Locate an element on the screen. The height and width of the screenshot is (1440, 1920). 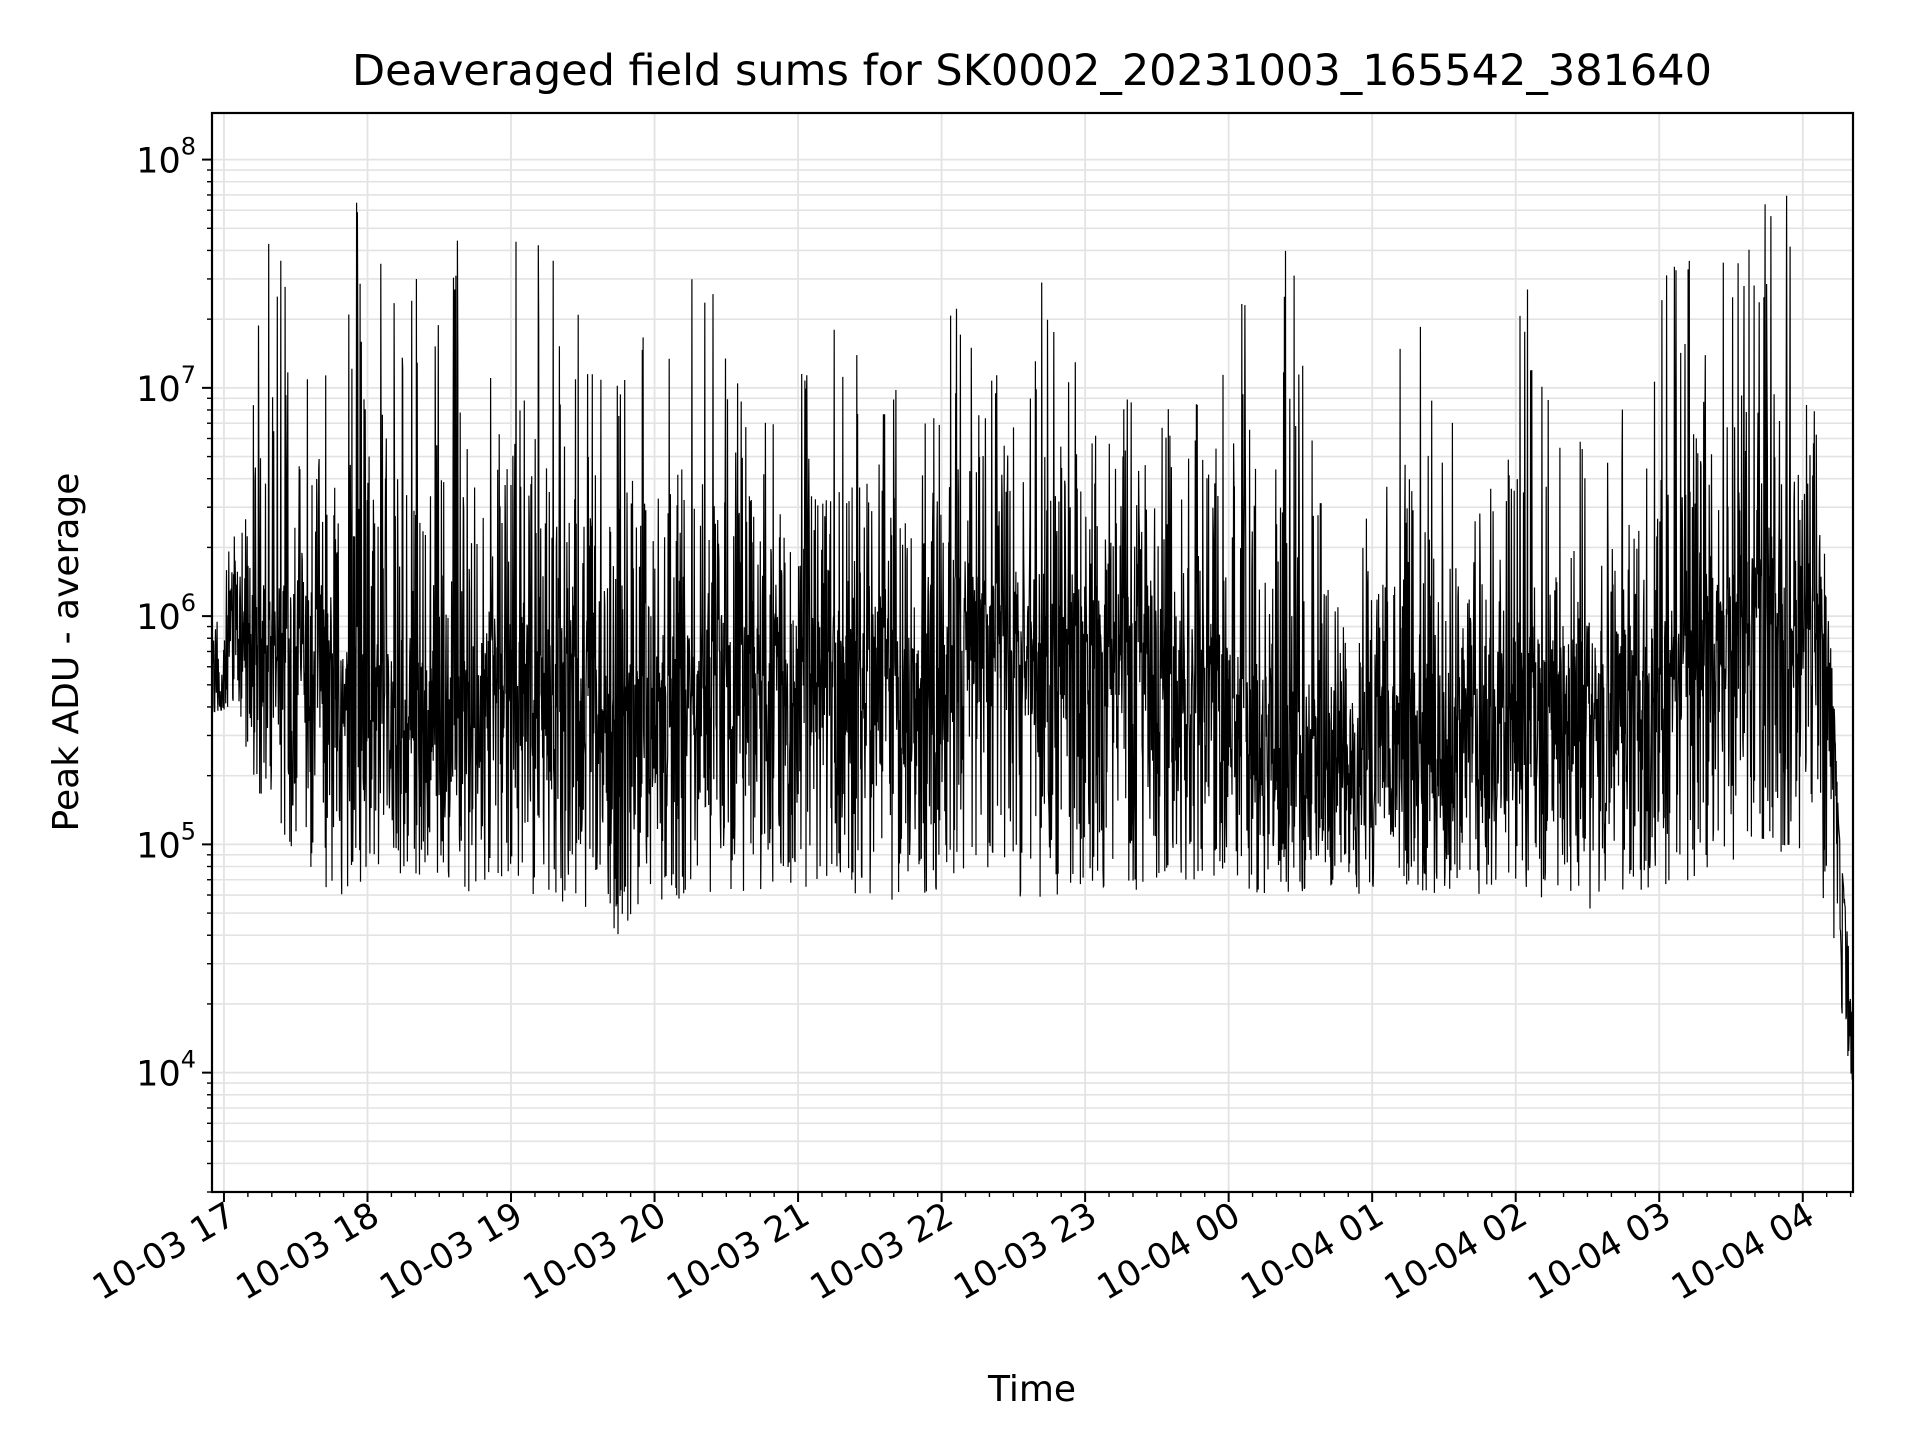
y-tick-exponent: 4 is located at coordinates (188, 1060).